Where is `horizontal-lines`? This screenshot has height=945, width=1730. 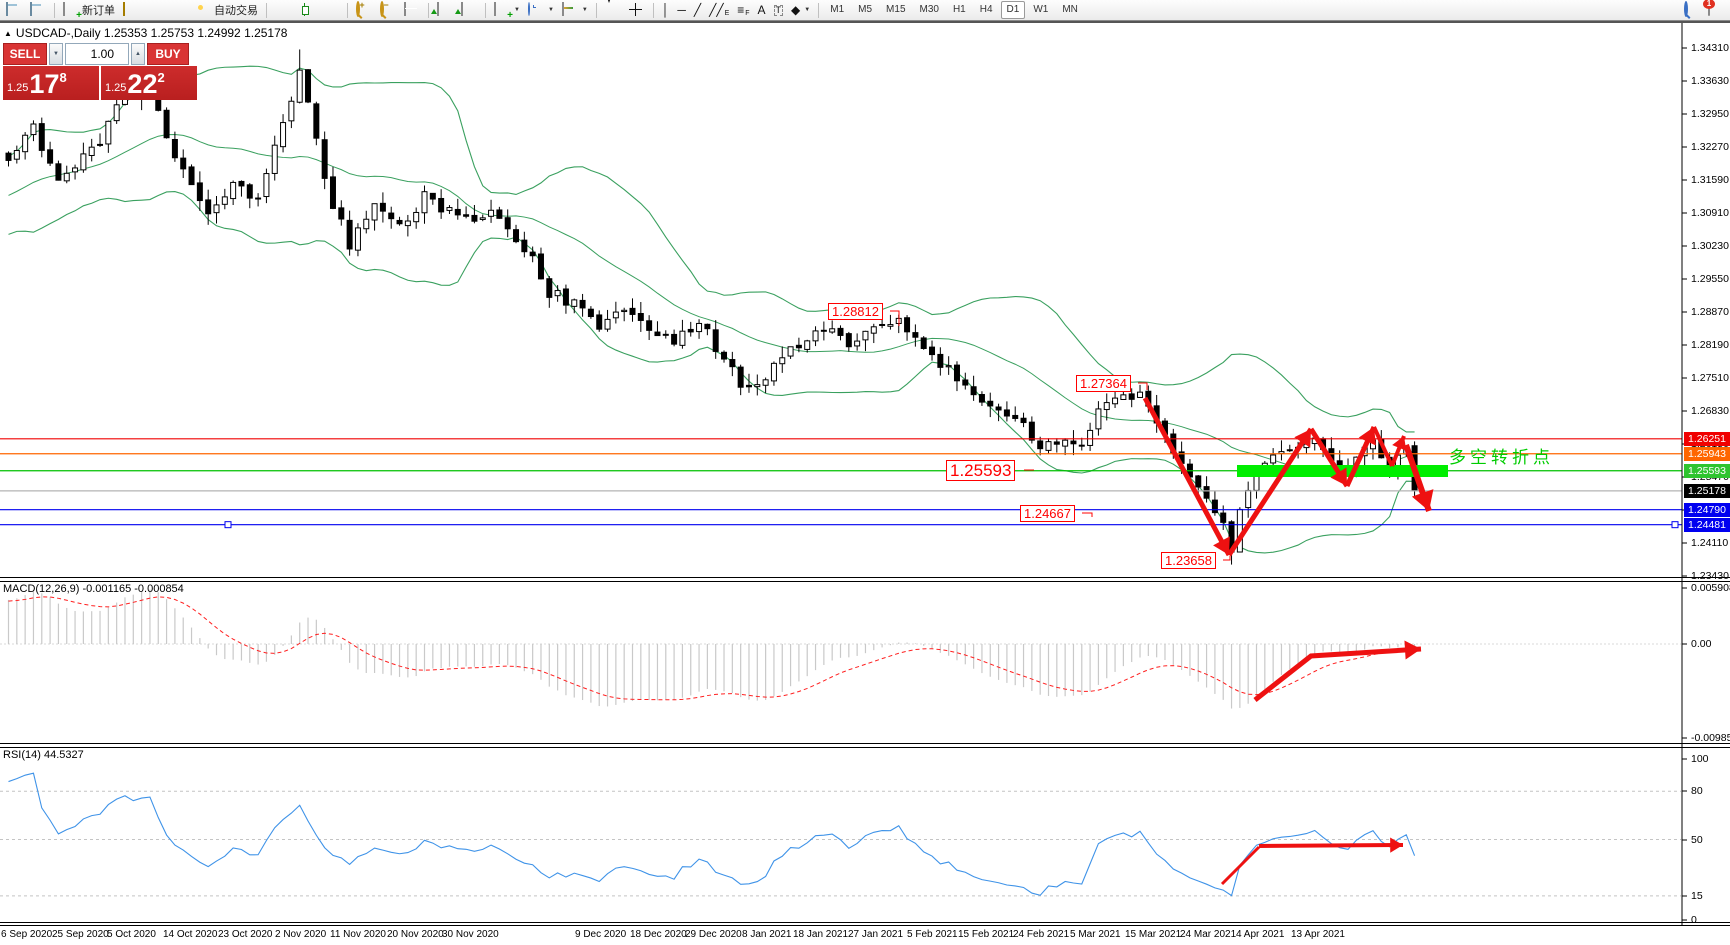
horizontal-lines is located at coordinates (841, 483).